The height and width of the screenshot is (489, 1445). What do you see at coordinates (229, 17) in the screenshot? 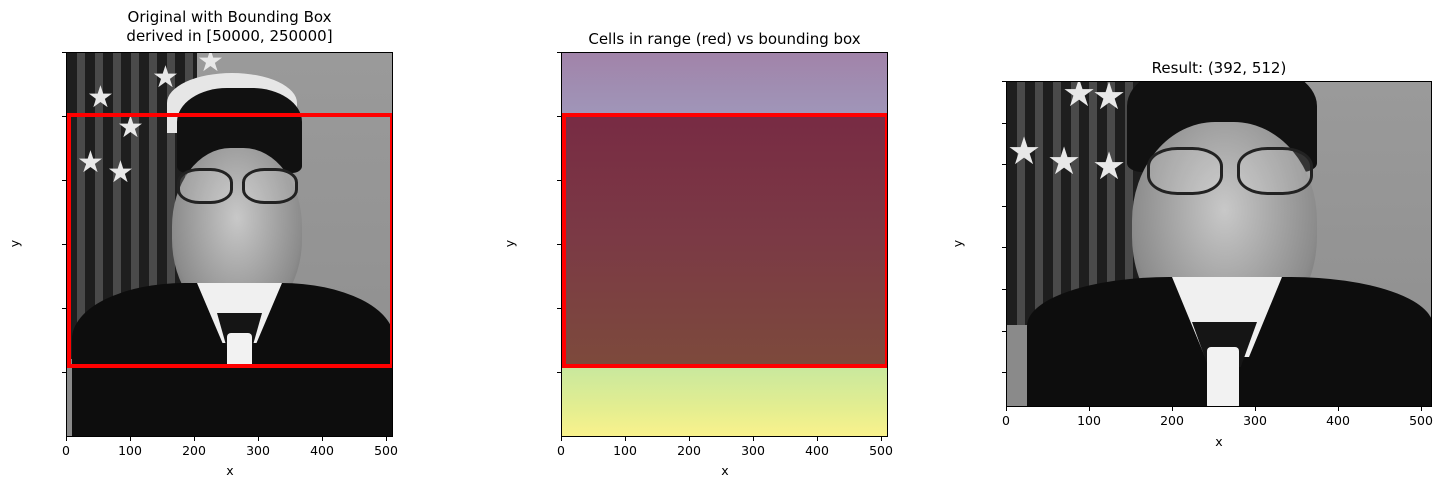
I see `title-line-1: Original with Bounding Box` at bounding box center [229, 17].